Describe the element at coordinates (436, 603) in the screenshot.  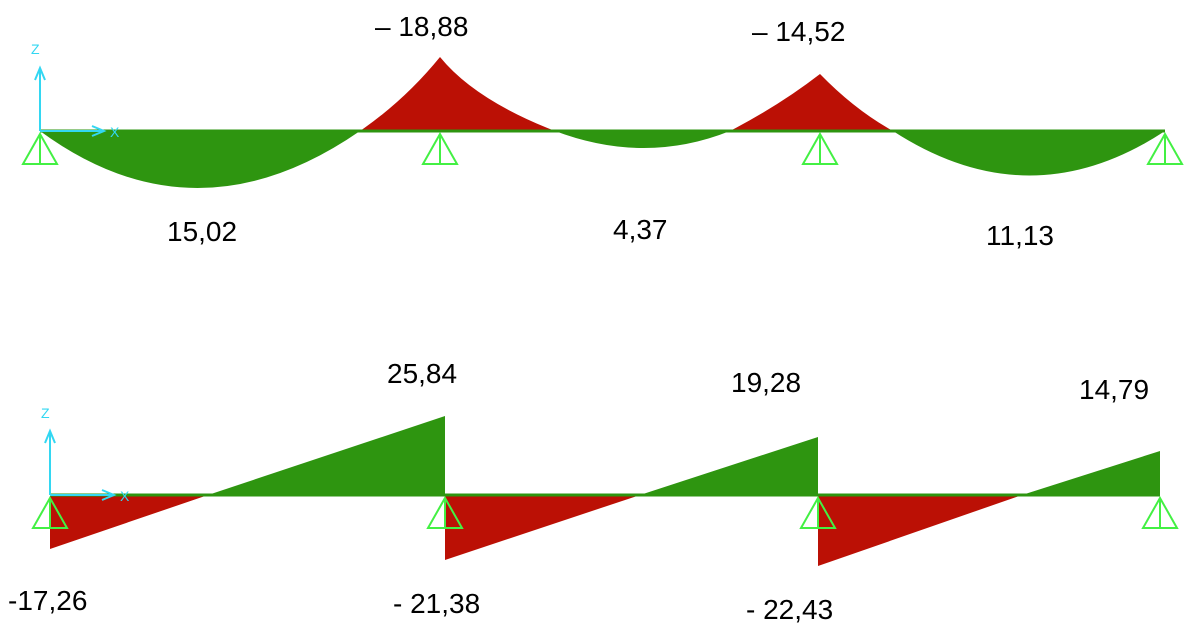
I see `shear-value-span2-left: - 21,38` at that location.